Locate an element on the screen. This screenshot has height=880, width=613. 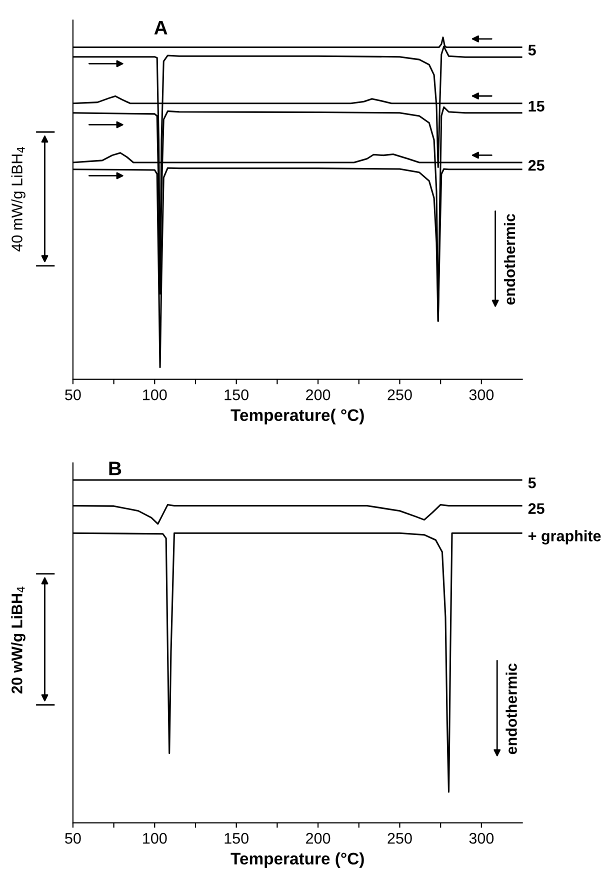
text: B is located at coordinates (115, 469).